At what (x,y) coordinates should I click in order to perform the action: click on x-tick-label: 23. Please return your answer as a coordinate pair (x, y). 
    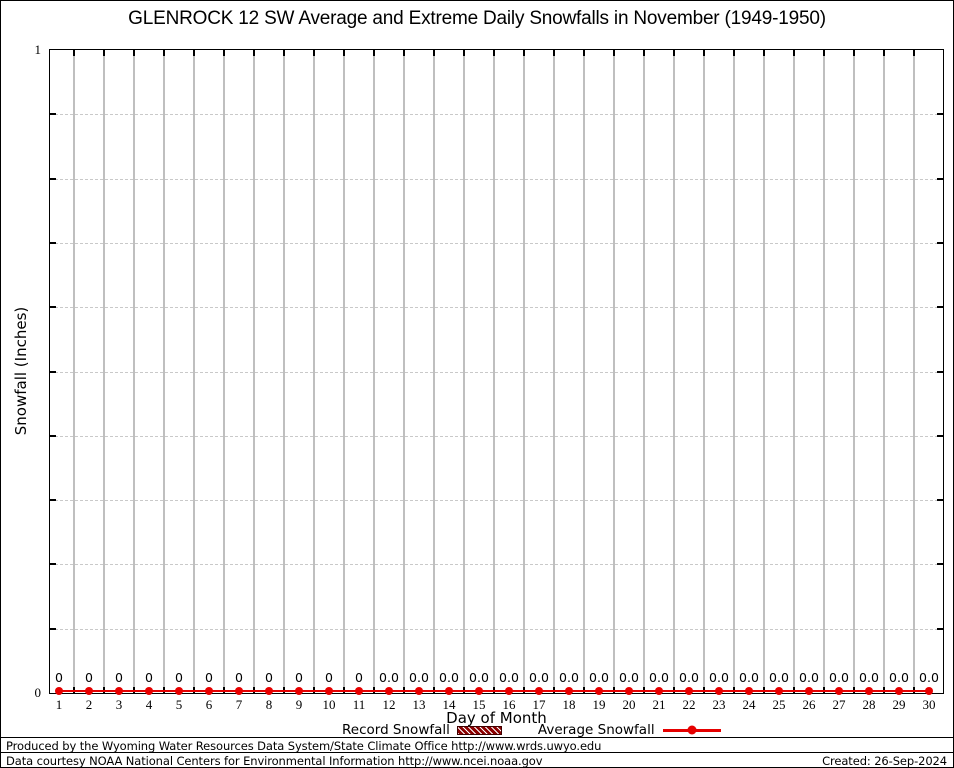
    Looking at the image, I should click on (719, 704).